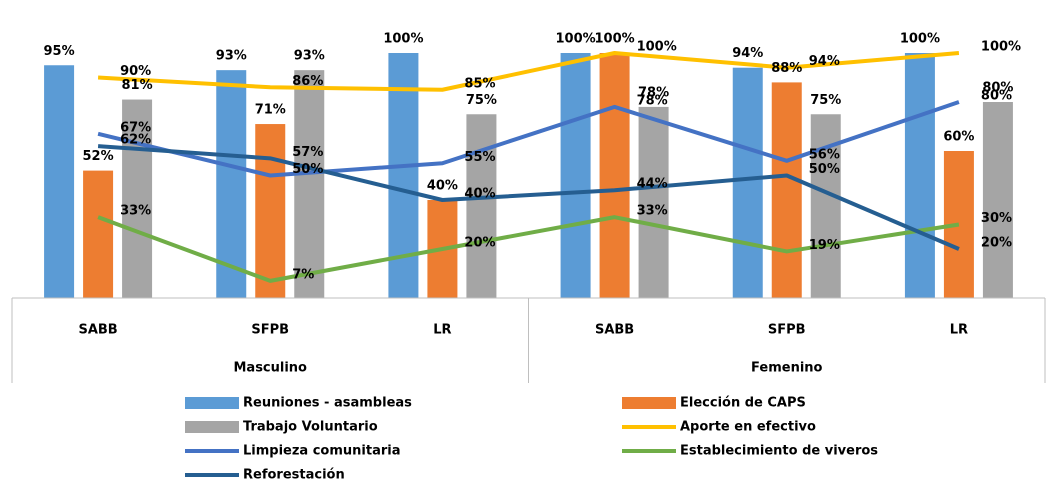 This screenshot has height=486, width=1054. Describe the element at coordinates (307, 152) in the screenshot. I see `data-label: 57%` at that location.